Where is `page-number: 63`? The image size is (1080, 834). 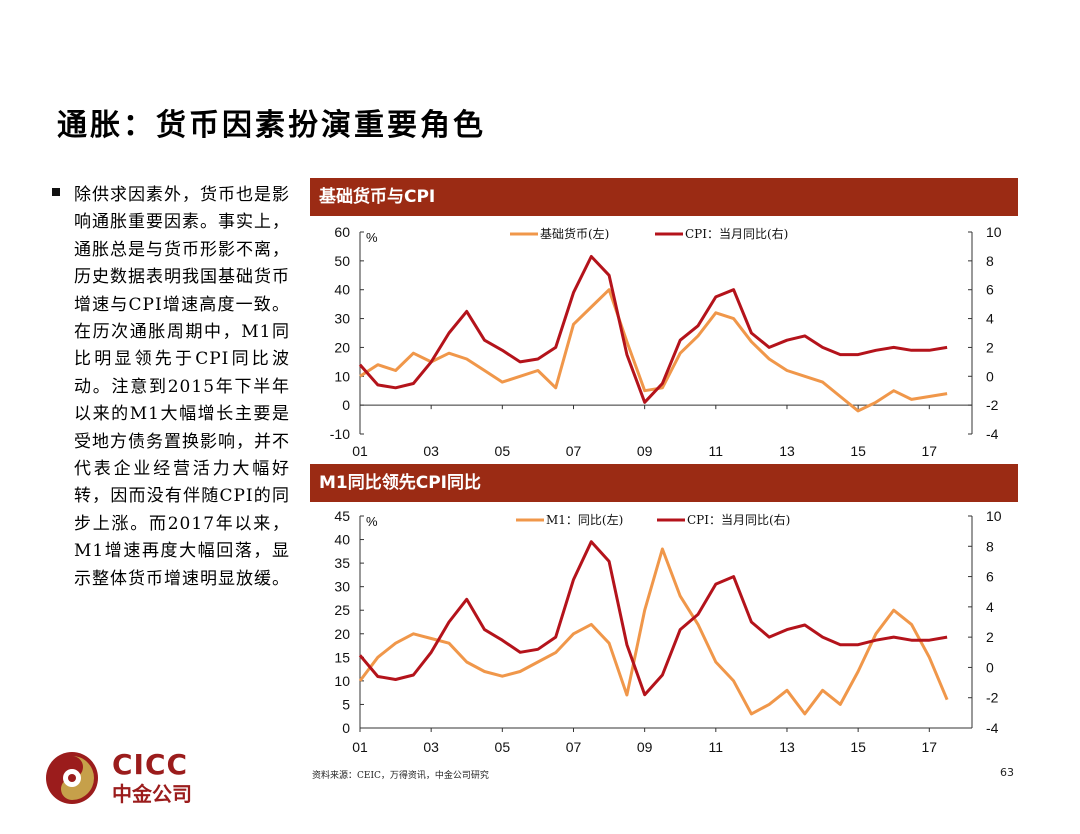
page-number: 63 is located at coordinates (1007, 772).